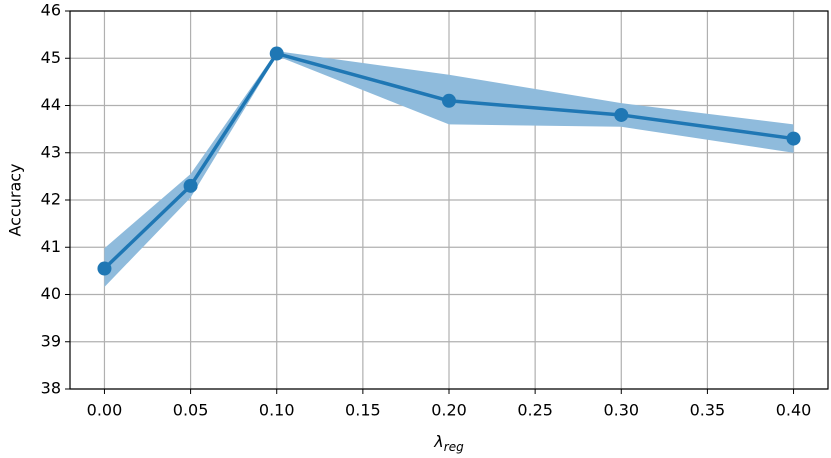 The height and width of the screenshot is (458, 831). Describe the element at coordinates (51, 10) in the screenshot. I see `y-tick-label: 46` at that location.